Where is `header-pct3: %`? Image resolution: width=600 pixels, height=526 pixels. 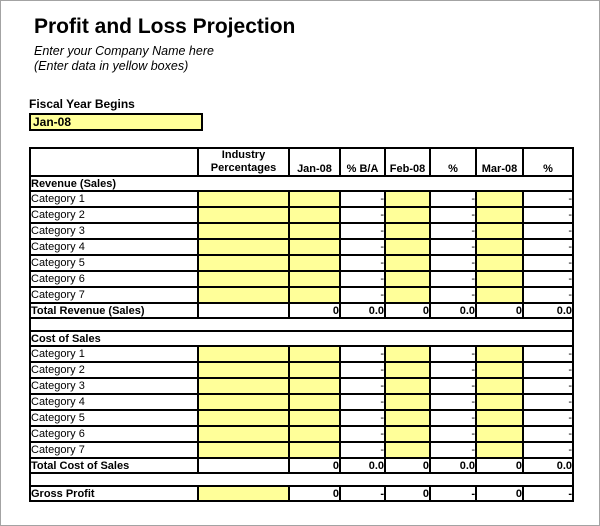
header-pct3: % is located at coordinates (548, 162).